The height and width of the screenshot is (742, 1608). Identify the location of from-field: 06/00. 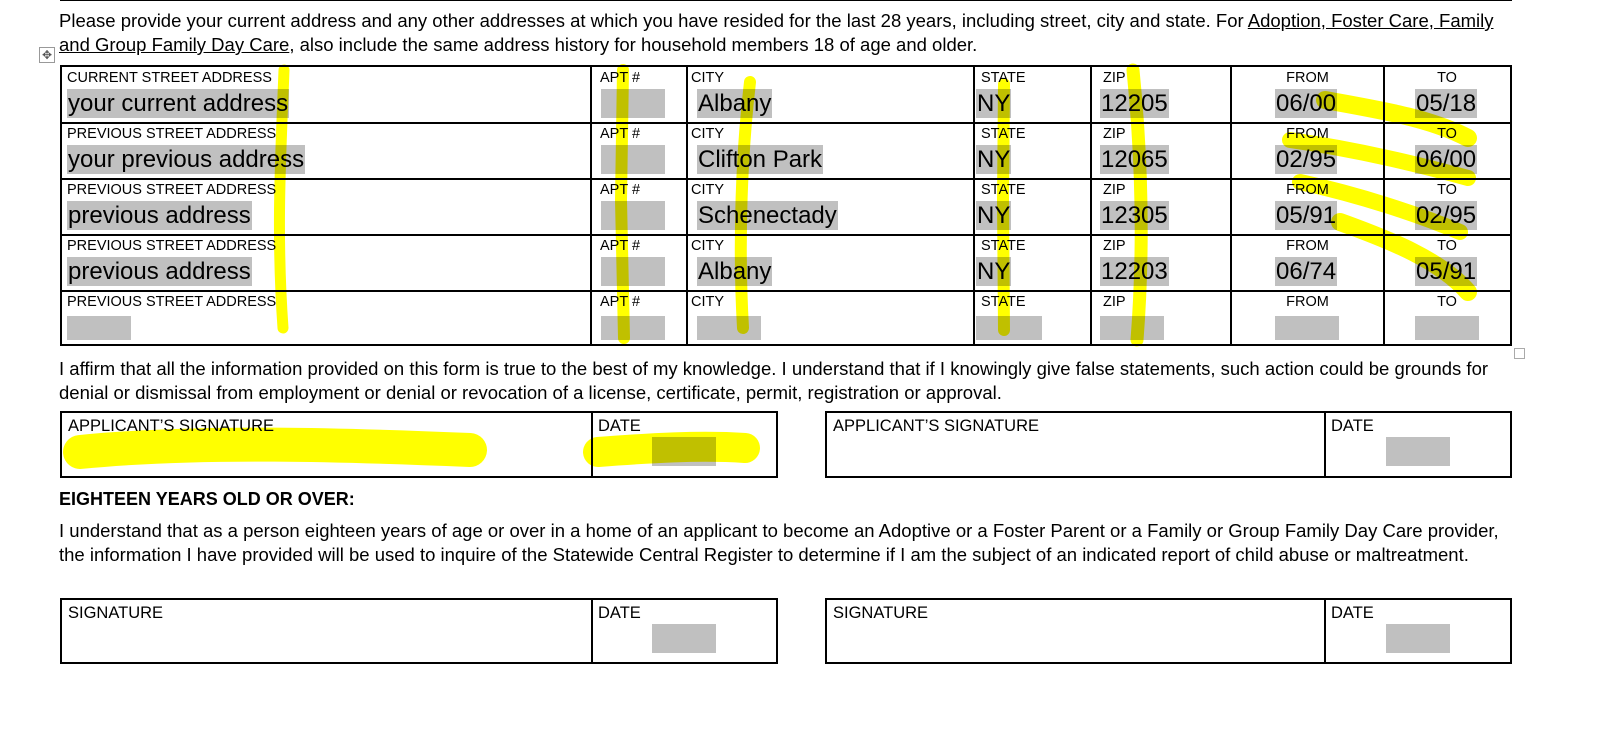
(1306, 103).